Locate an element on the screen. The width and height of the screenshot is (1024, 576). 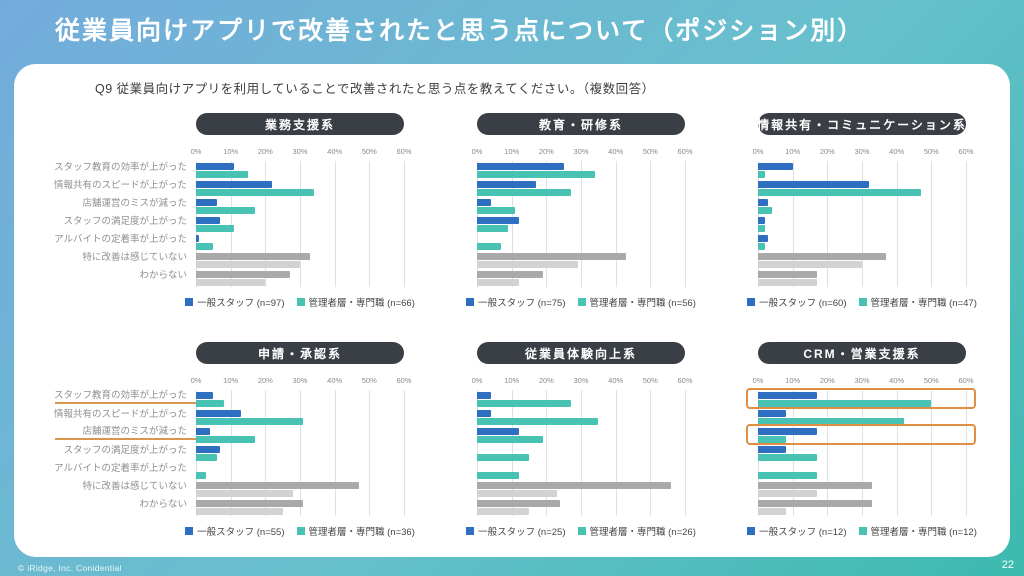
category-label: スタッフの満足度が上がった is located at coordinates (125, 221).